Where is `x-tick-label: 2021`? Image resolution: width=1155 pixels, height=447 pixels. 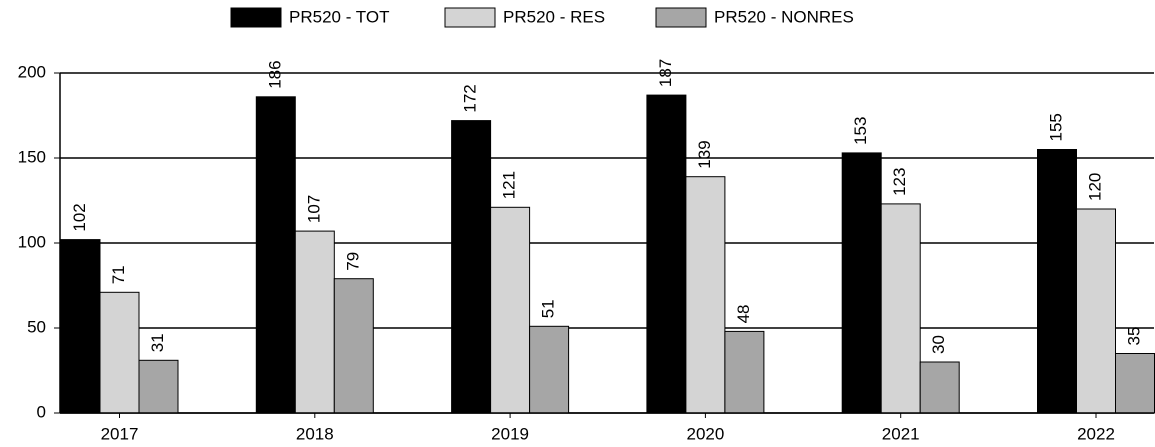 x-tick-label: 2021 is located at coordinates (901, 433).